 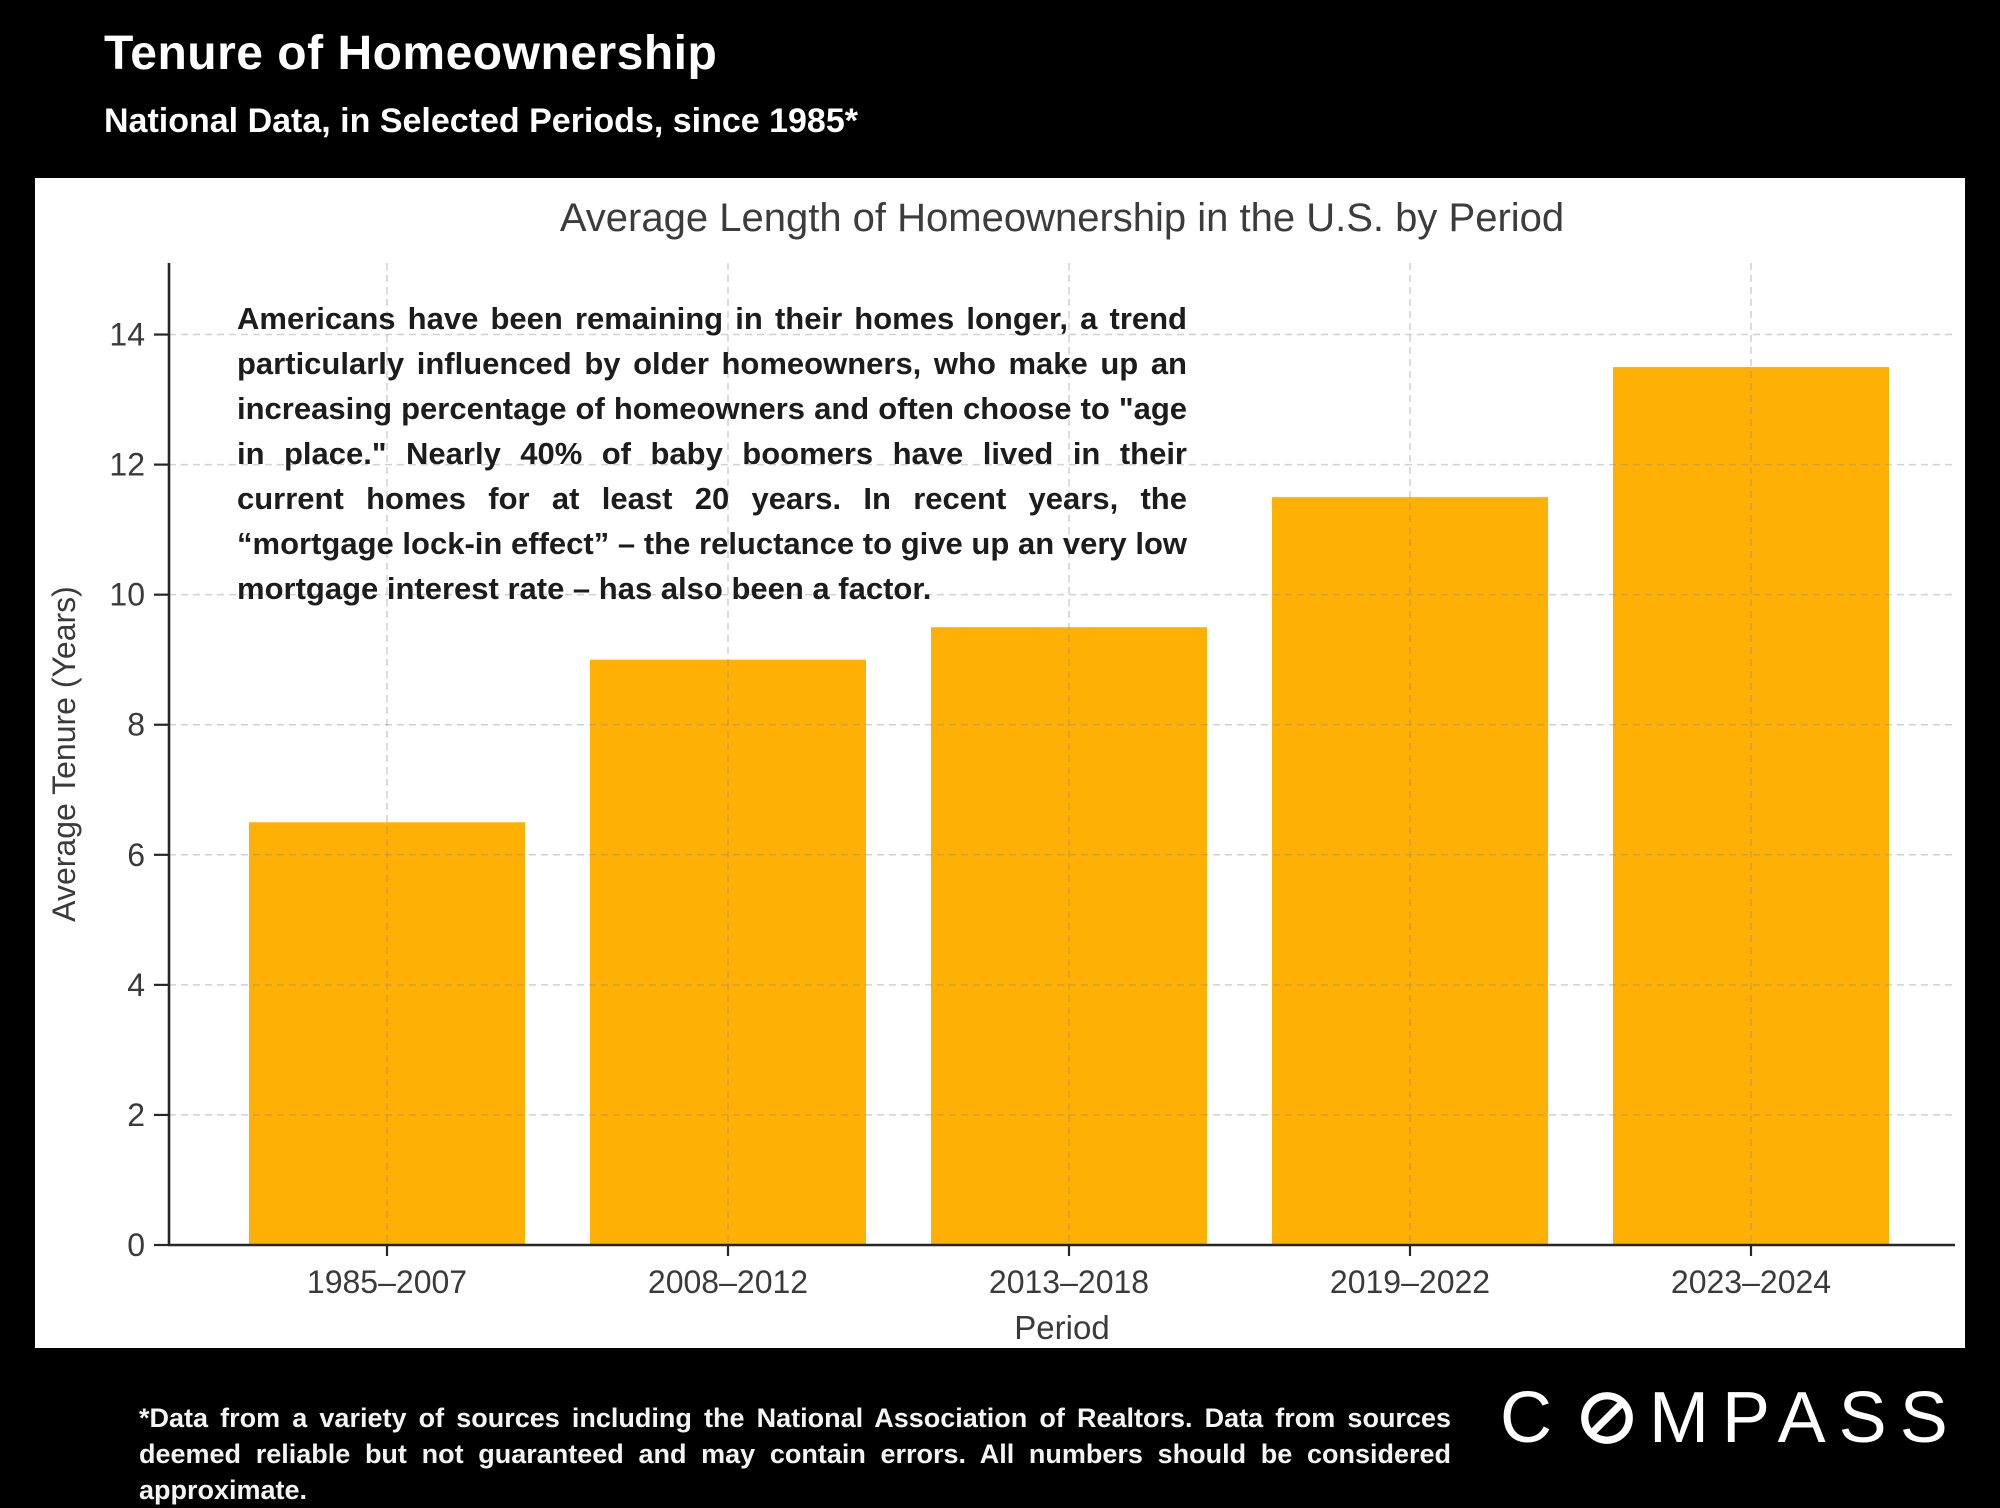 What do you see at coordinates (411, 53) in the screenshot?
I see `page-title: Tenure of Homeownership` at bounding box center [411, 53].